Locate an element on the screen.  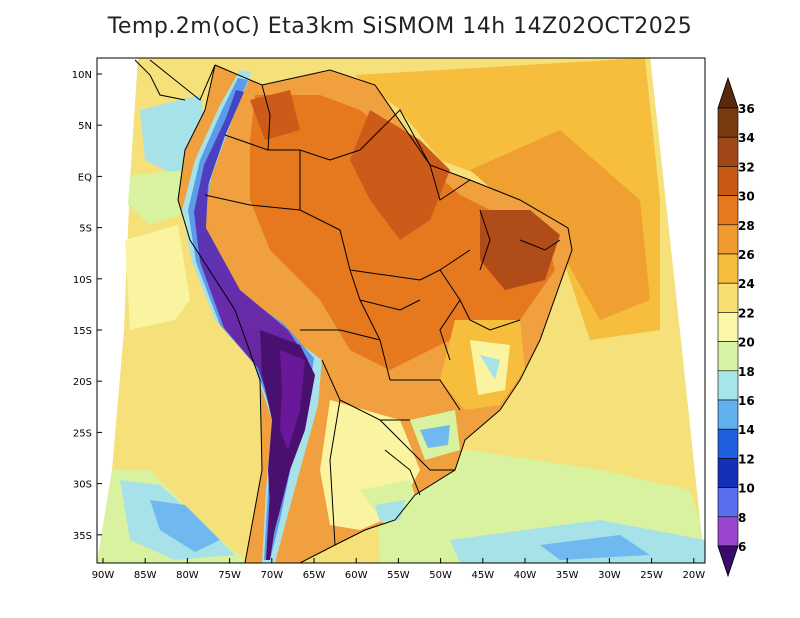
lon-tick-label: 50W is located at coordinates (440, 575).